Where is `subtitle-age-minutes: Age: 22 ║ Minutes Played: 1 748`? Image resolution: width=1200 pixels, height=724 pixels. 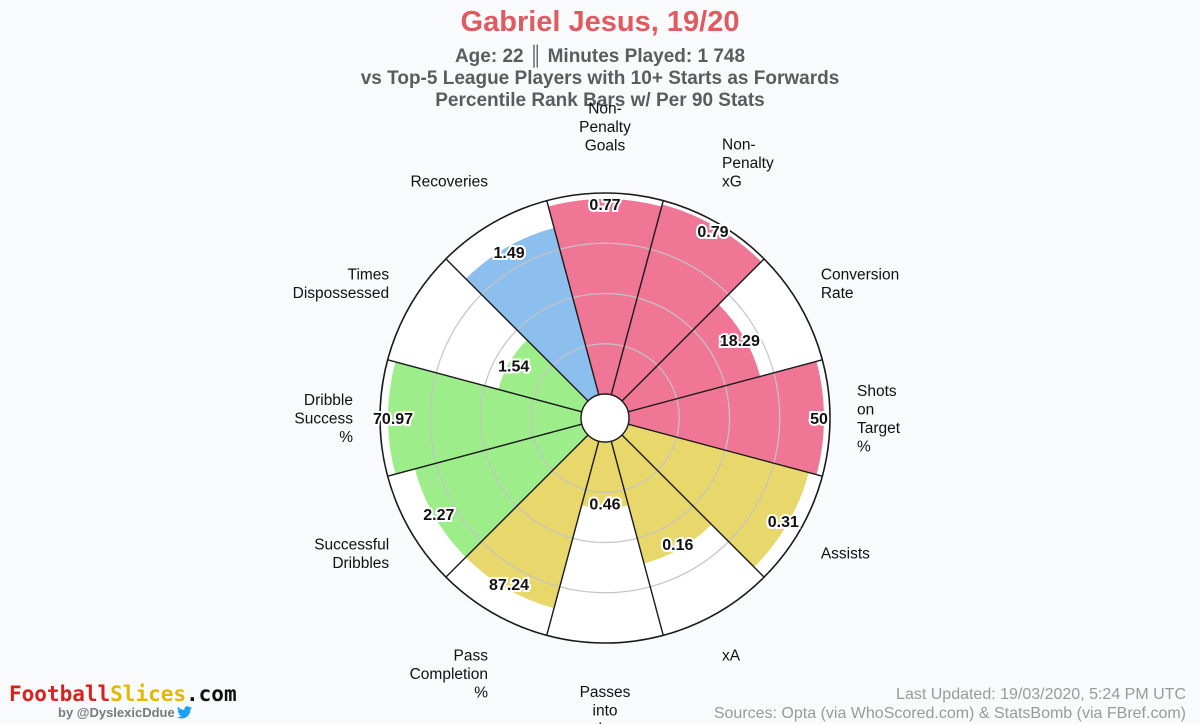 subtitle-age-minutes: Age: 22 ║ Minutes Played: 1 748 is located at coordinates (600, 56).